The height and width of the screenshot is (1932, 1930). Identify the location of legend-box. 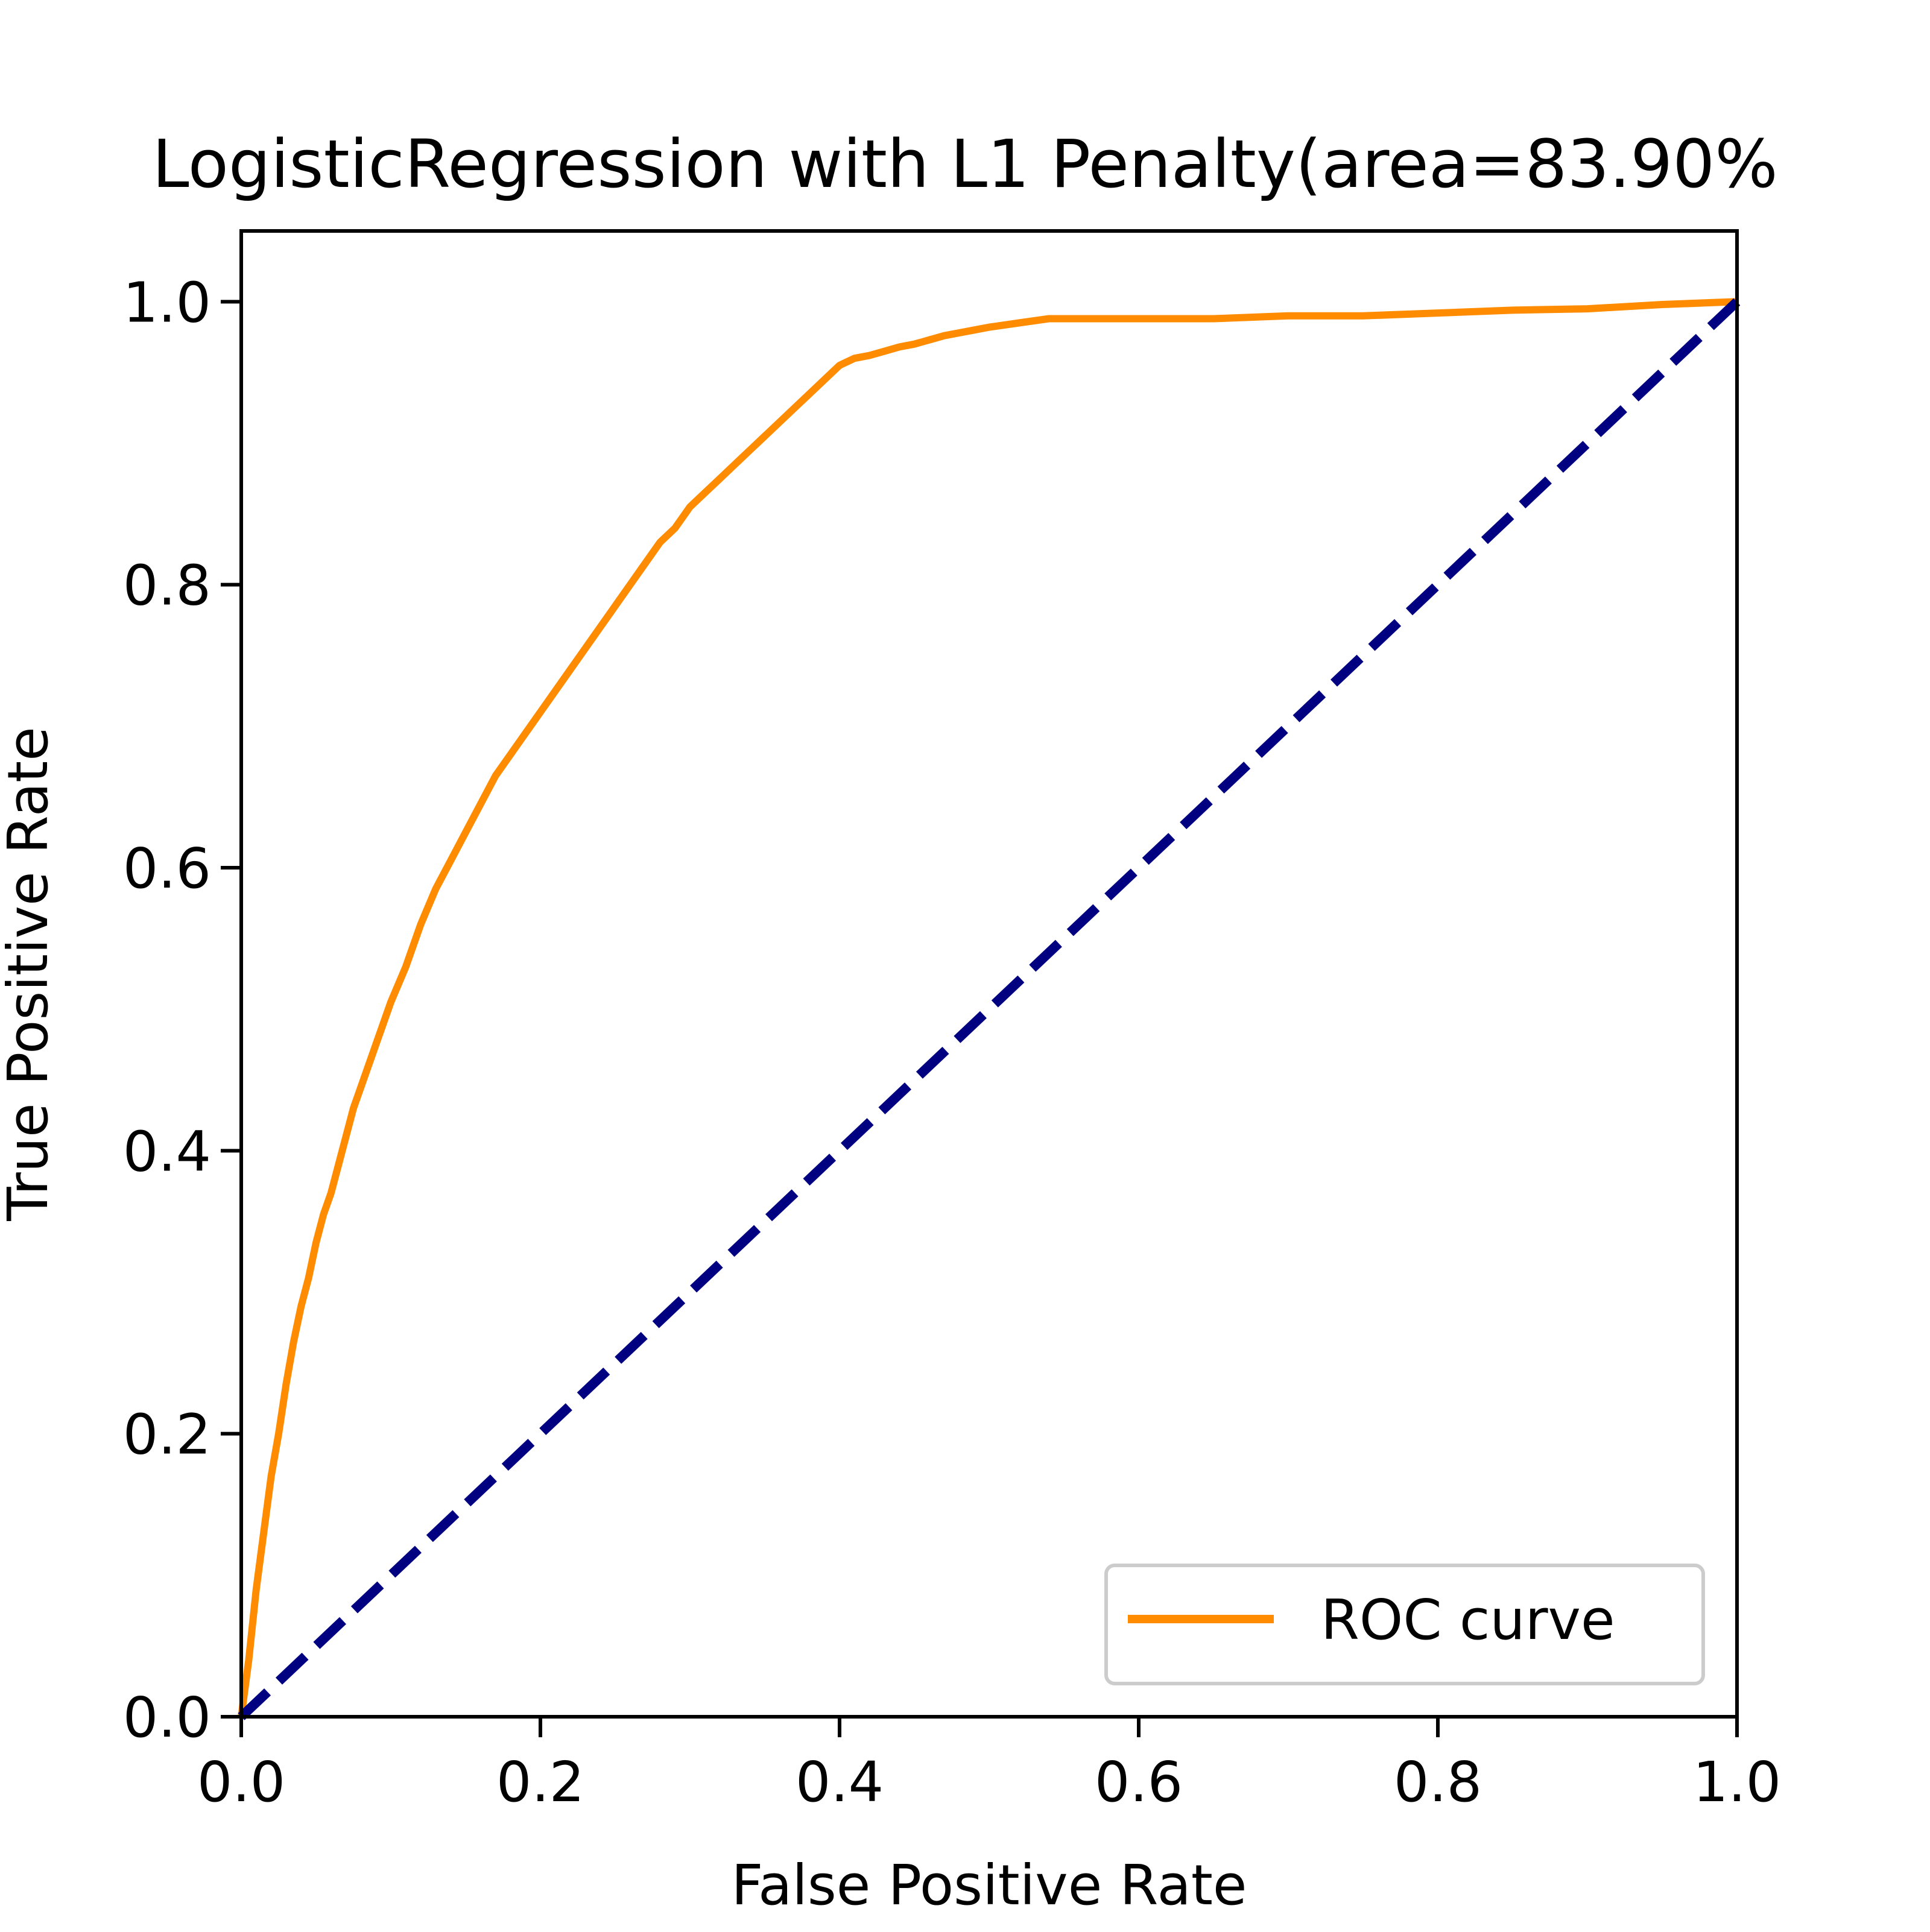
(1404, 1624).